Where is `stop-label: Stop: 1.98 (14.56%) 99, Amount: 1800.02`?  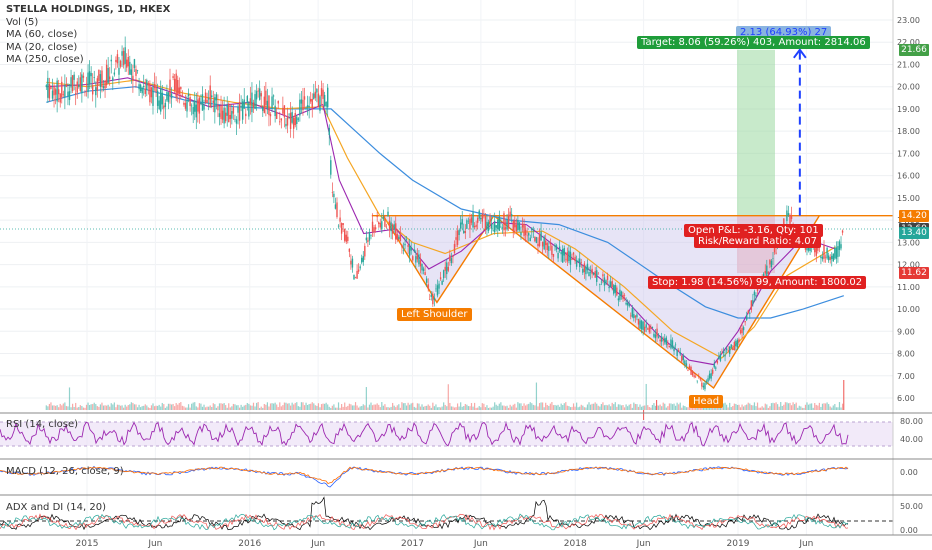
stop-label: Stop: 1.98 (14.56%) 99, Amount: 1800.02 is located at coordinates (757, 282).